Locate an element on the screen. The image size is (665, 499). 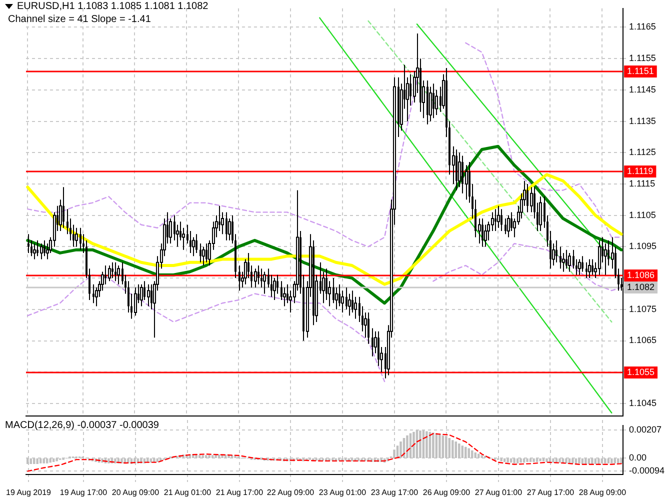
x-tick-label: 21 Aug 17:00 is located at coordinates (240, 492).